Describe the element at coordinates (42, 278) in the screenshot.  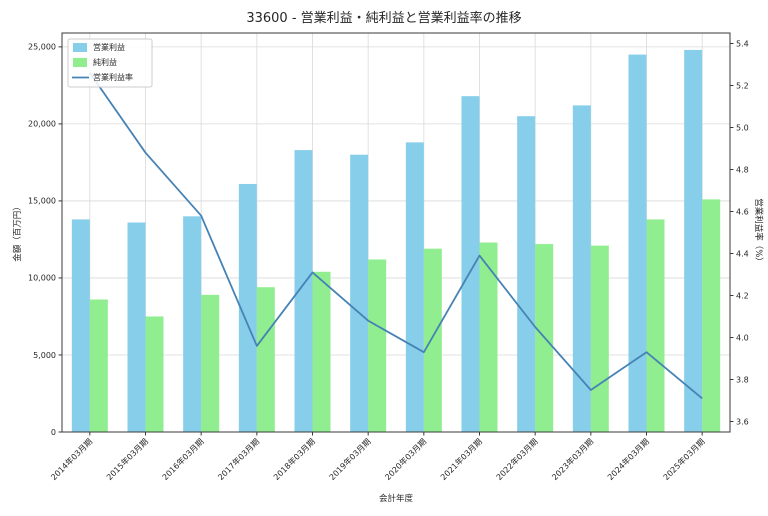
I see `y-tick-label-left: 10,000` at that location.